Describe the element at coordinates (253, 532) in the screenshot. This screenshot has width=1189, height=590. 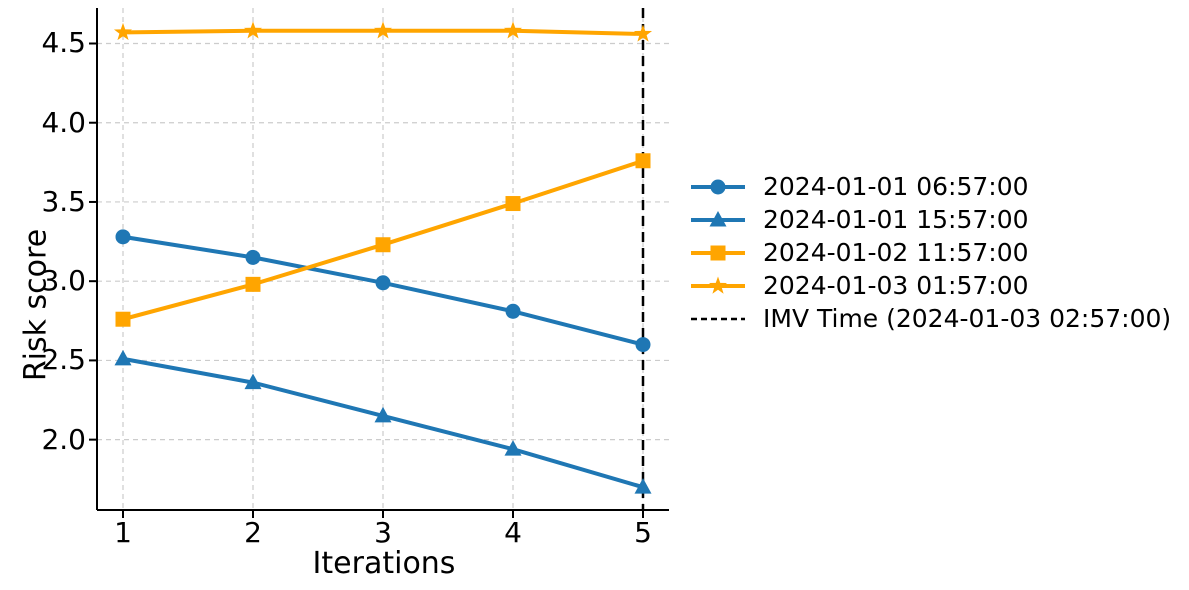
I see `x-tick-label: 2` at that location.